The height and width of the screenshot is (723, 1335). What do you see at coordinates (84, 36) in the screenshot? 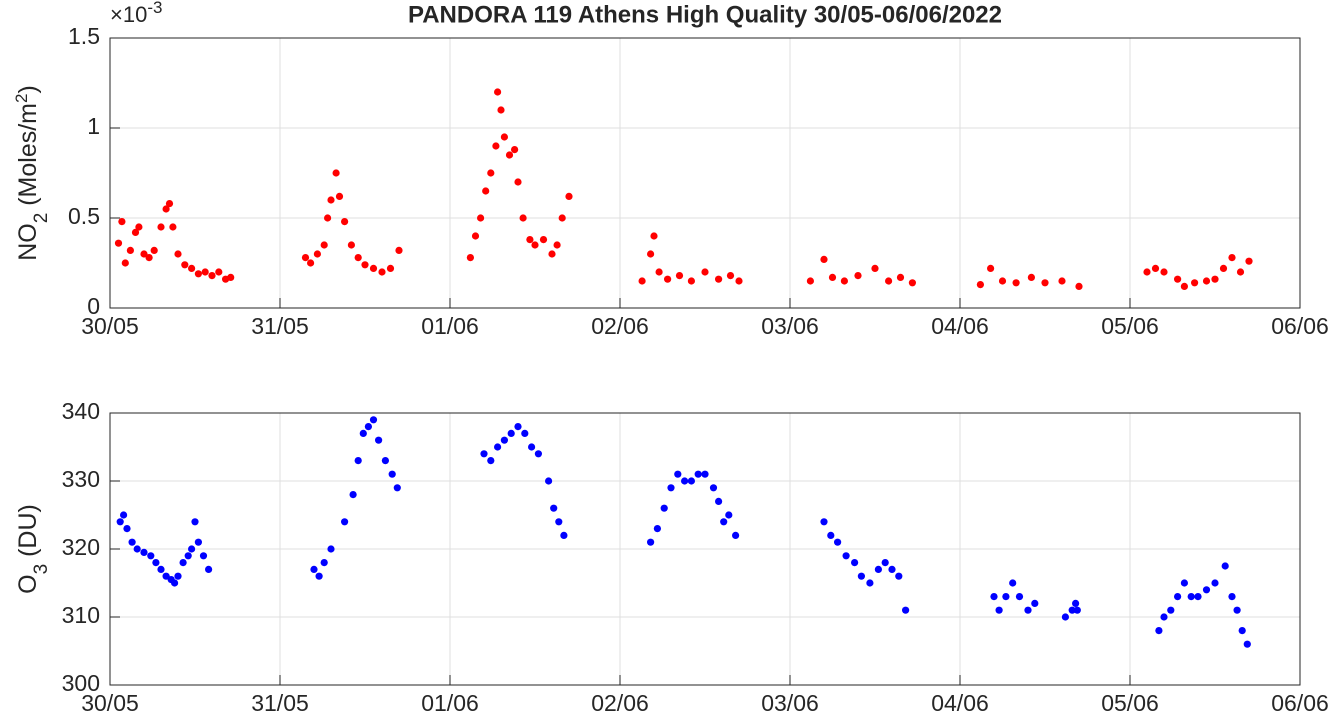
I see `y-tick-label: 1.5` at bounding box center [84, 36].